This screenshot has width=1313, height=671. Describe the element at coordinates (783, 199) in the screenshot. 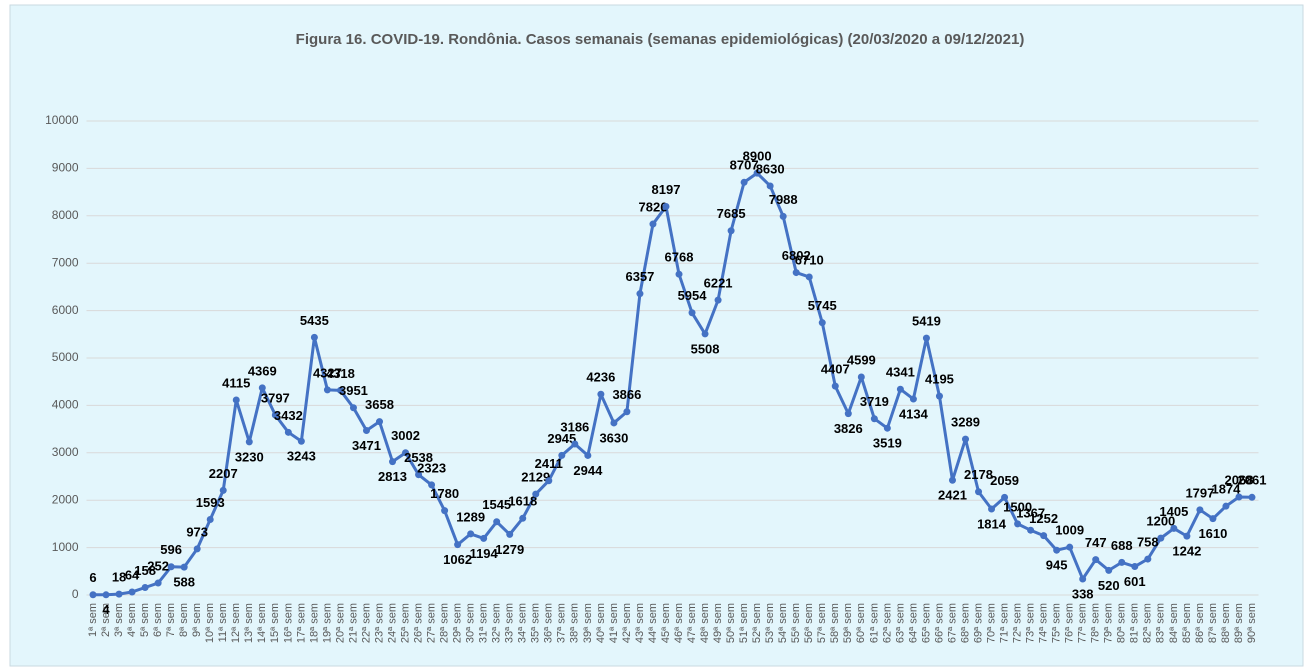

I see `data-label: 7988` at that location.